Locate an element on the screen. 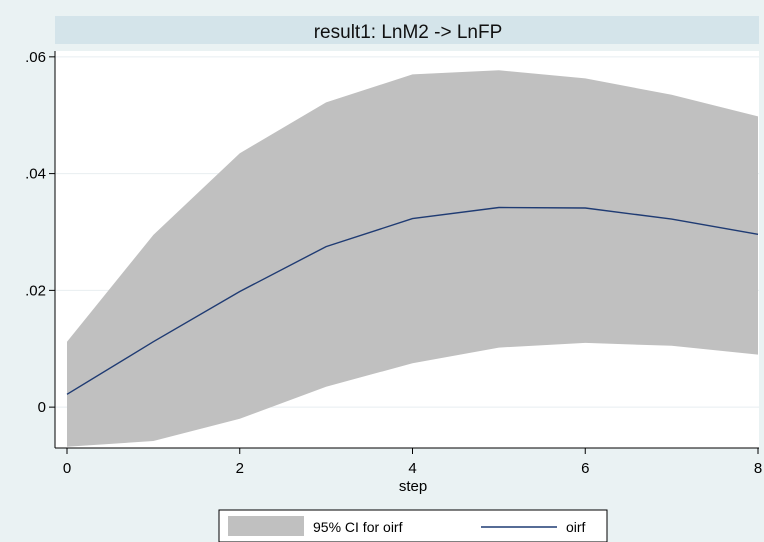 This screenshot has width=764, height=542. x-tick-label: 6 is located at coordinates (585, 468).